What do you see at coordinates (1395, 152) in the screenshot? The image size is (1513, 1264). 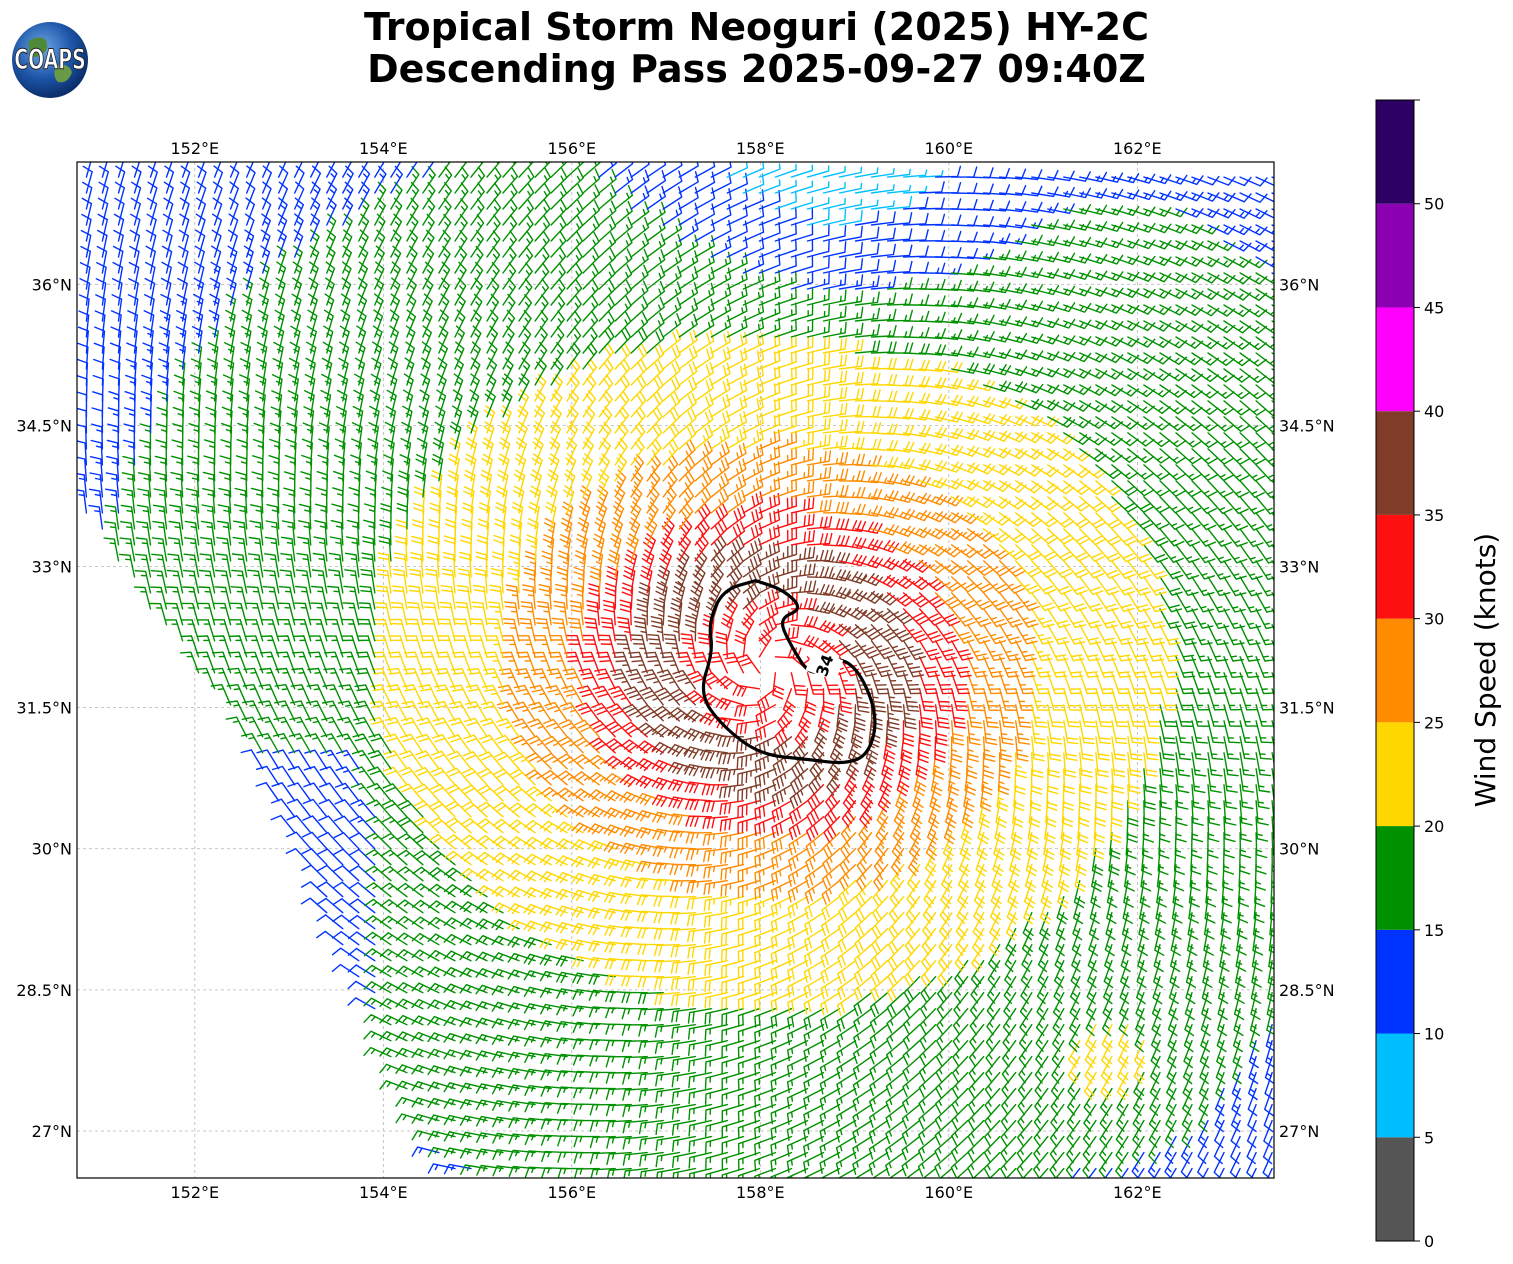 I see `colorbar-bin` at bounding box center [1395, 152].